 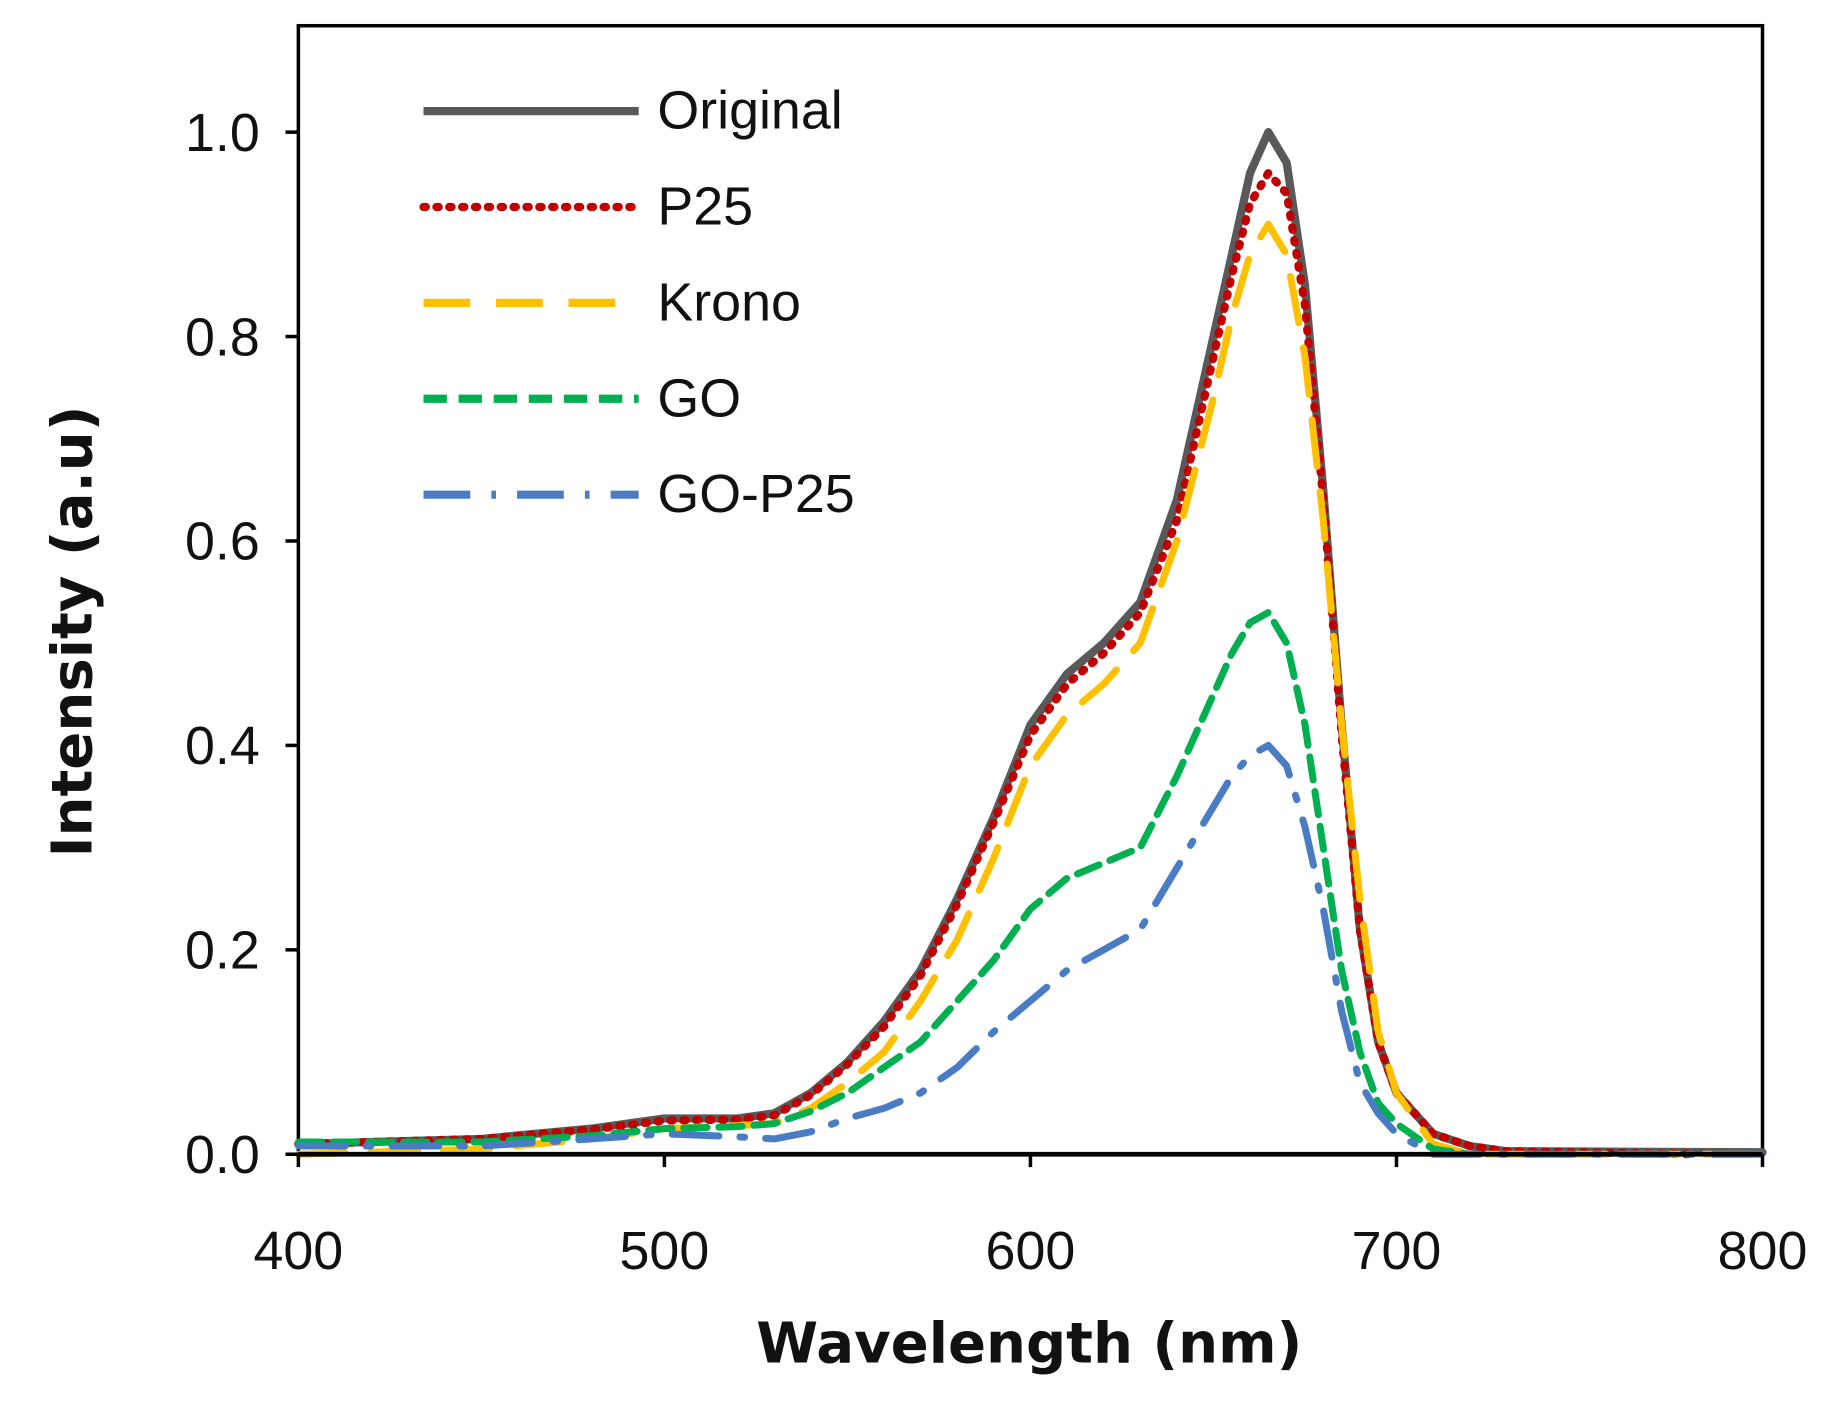 What do you see at coordinates (1031, 1251) in the screenshot?
I see `x-tick-label: 600` at bounding box center [1031, 1251].